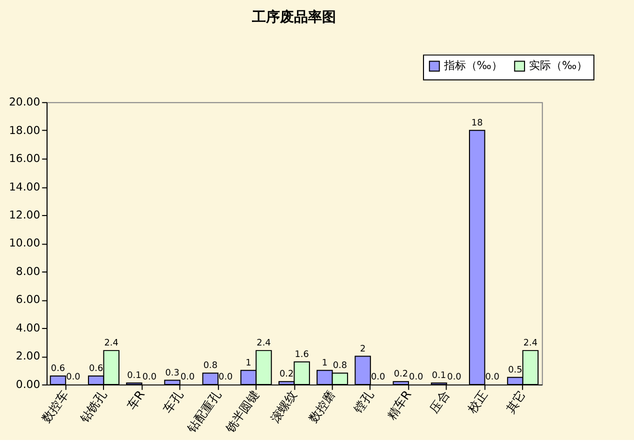 The height and width of the screenshot is (448, 634). What do you see at coordinates (516, 402) in the screenshot?
I see `x-tick-label: 其它` at bounding box center [516, 402].